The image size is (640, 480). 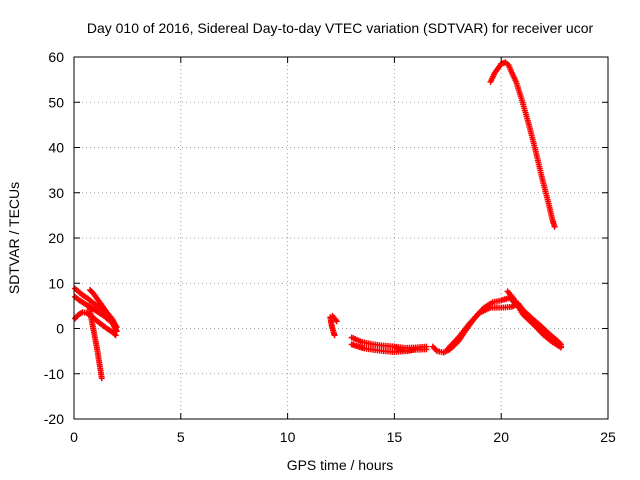 I want to click on x-tick-label: 0, so click(x=74, y=437).